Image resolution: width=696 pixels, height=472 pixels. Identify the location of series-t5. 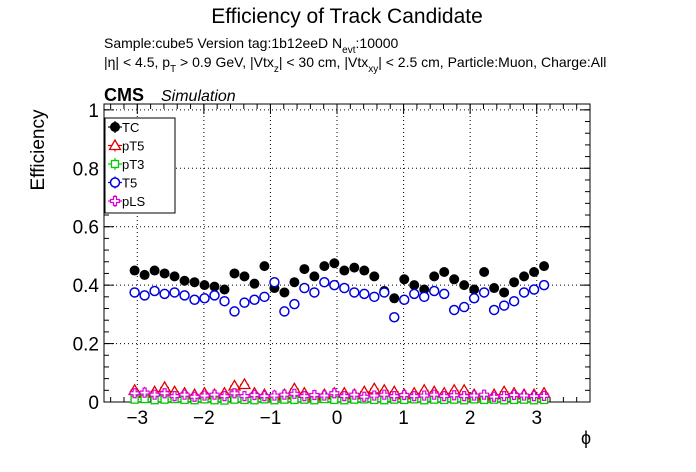
(339, 299).